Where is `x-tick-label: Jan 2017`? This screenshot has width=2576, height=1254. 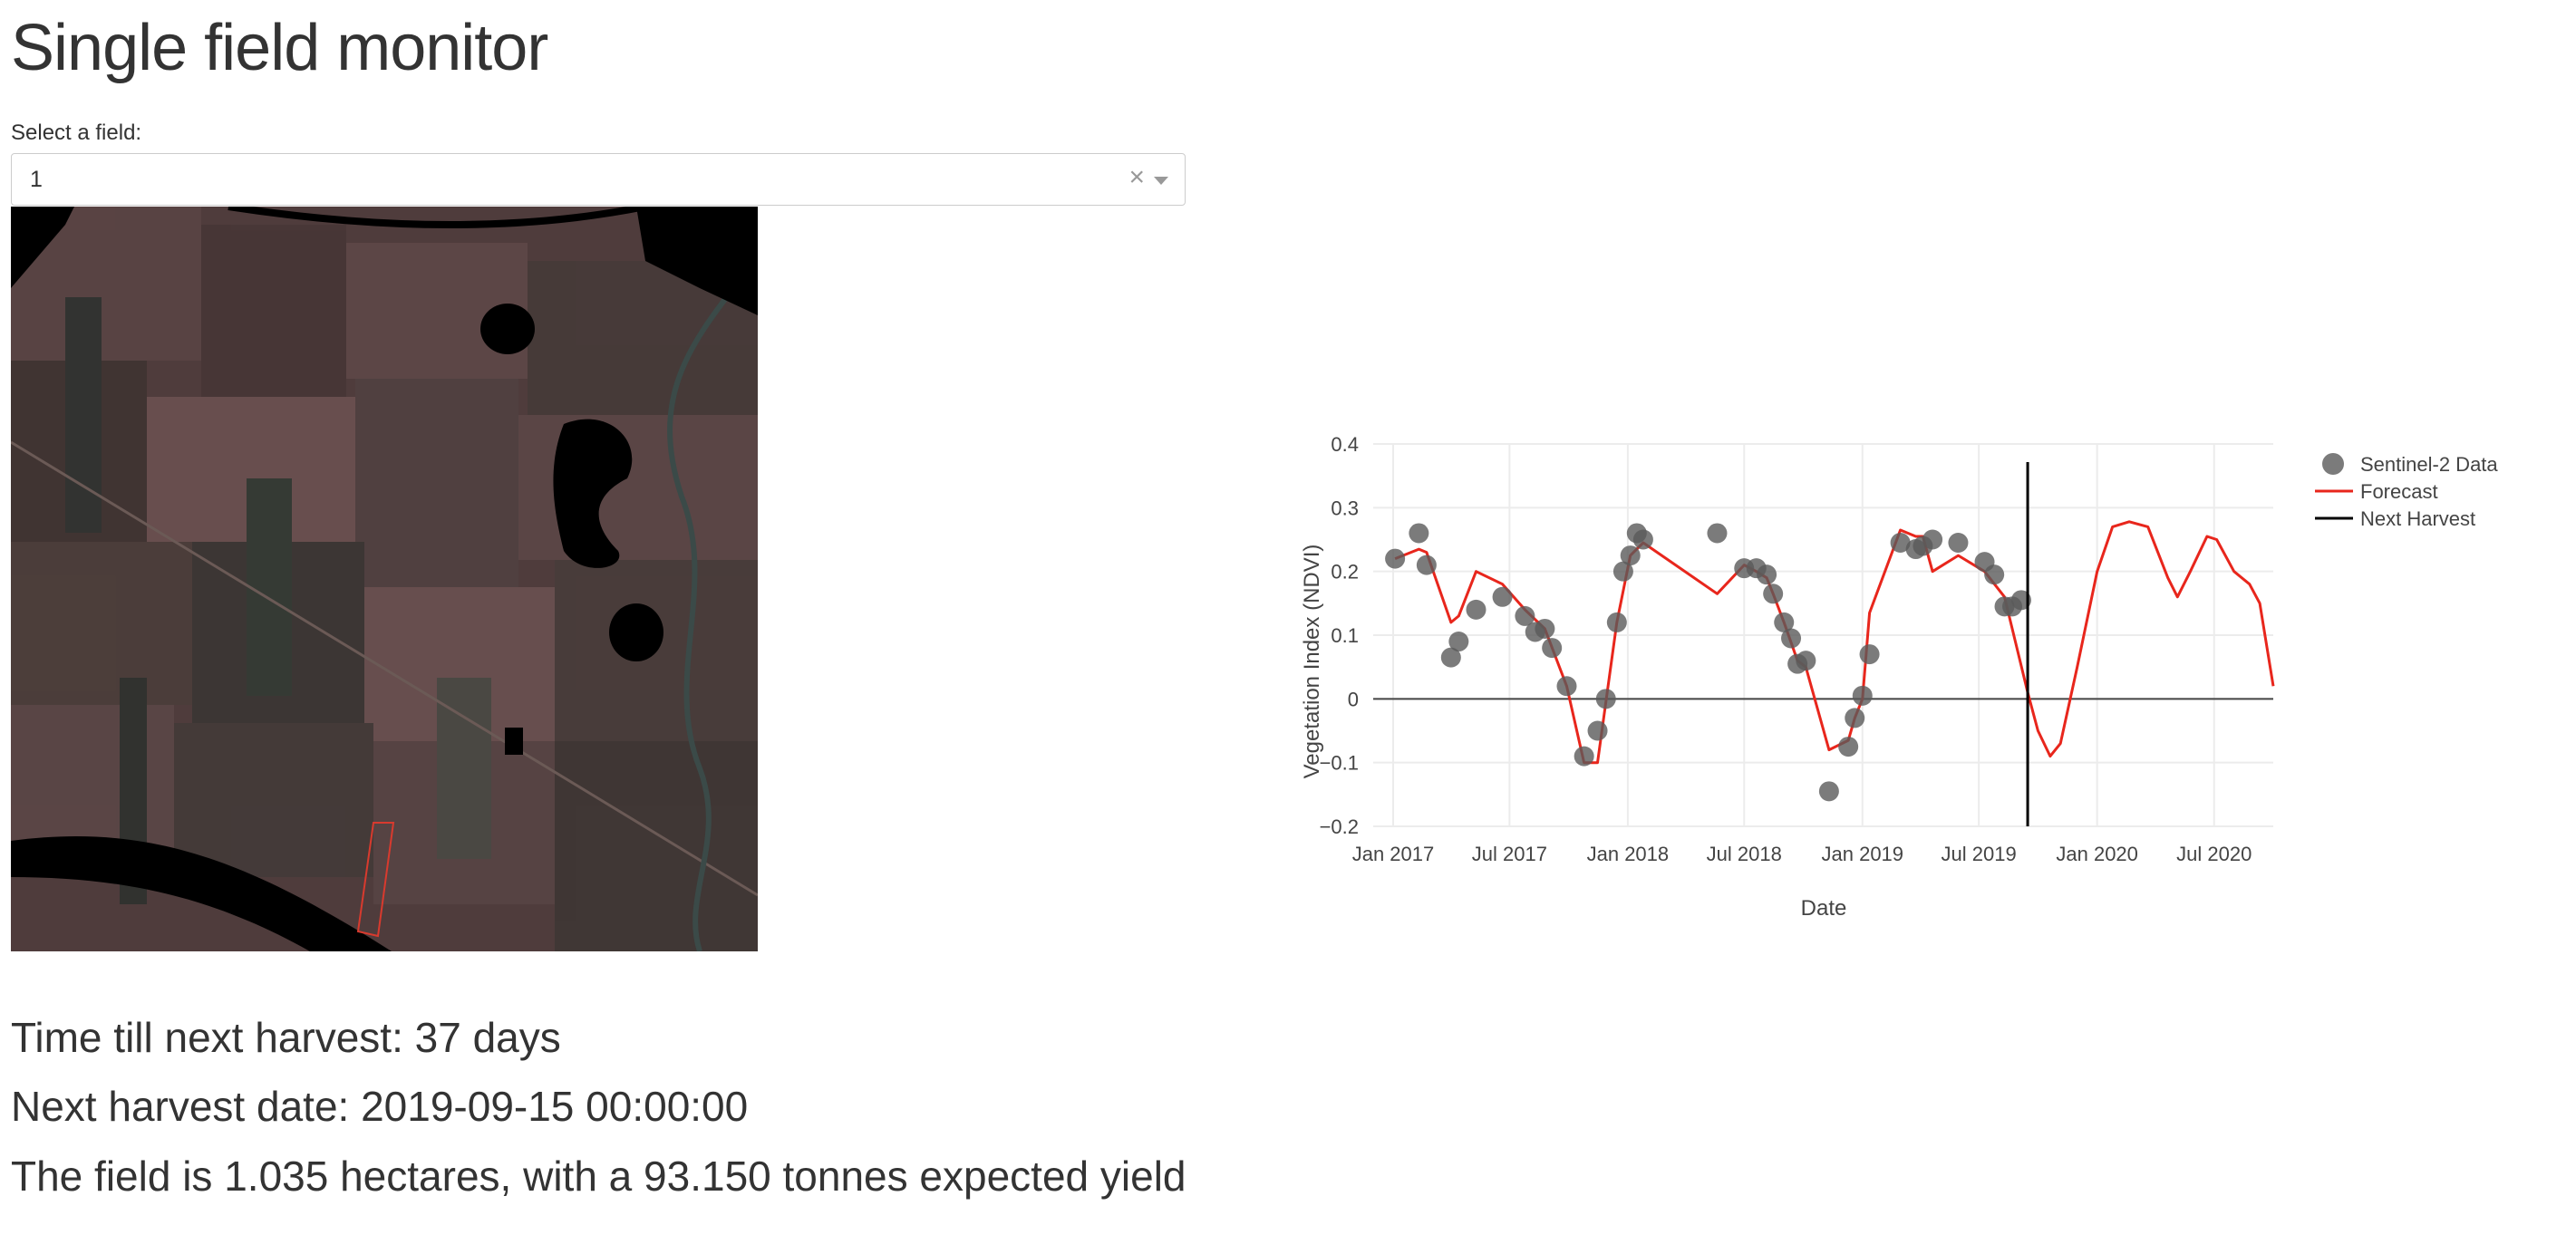
x-tick-label: Jan 2017 is located at coordinates (1393, 854).